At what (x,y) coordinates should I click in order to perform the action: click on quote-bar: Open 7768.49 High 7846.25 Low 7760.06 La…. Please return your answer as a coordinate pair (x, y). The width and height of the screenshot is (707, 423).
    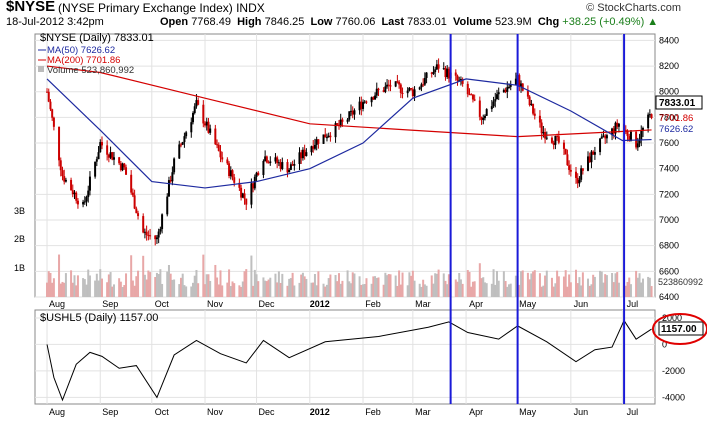
    Looking at the image, I should click on (409, 22).